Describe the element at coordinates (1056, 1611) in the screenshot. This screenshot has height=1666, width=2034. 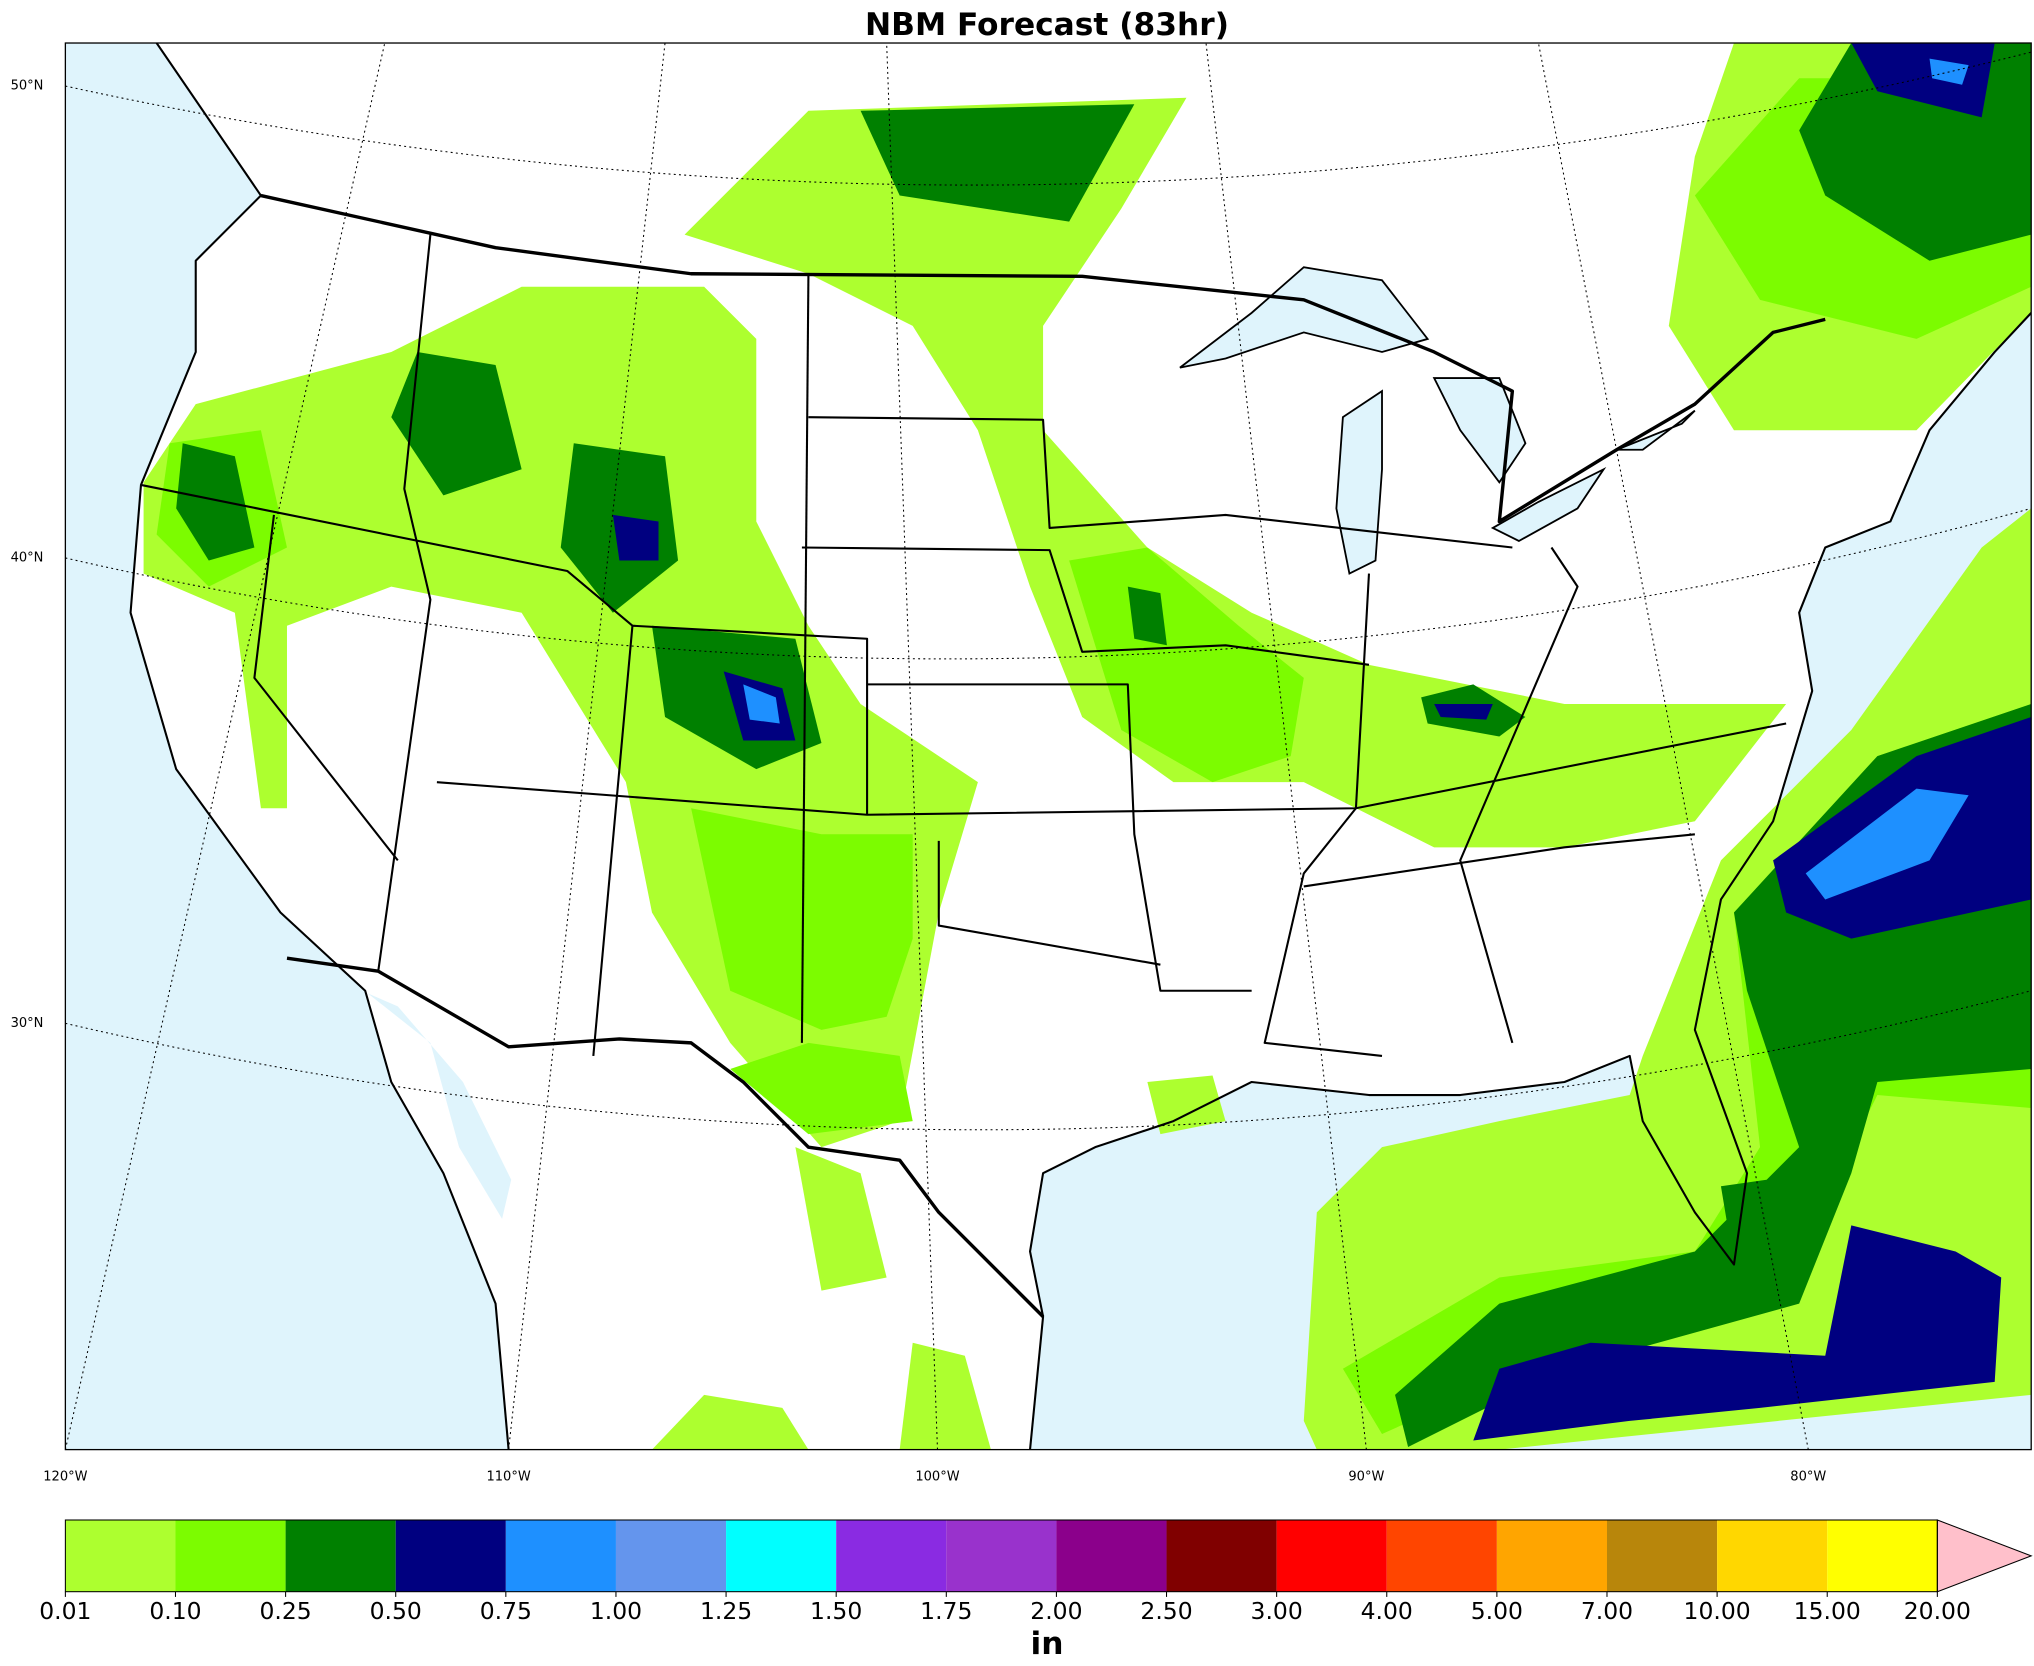
I see `colorbar-tick-label: 2.00` at that location.